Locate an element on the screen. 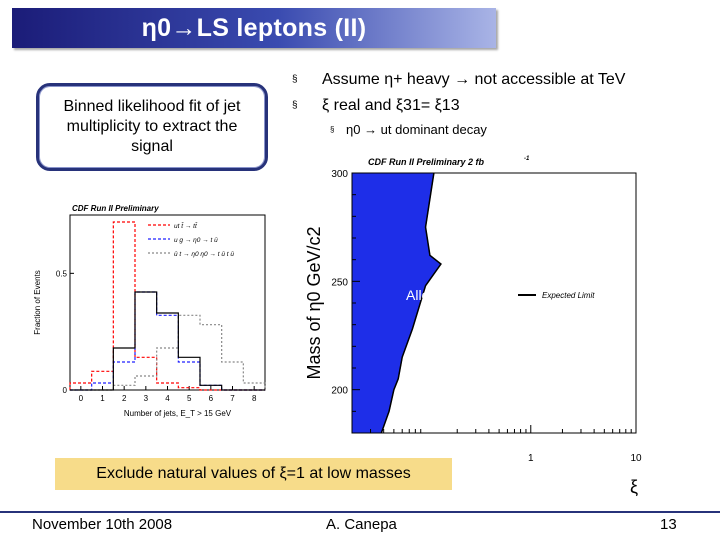  bullet-text: ξ real and ξ31= ξ13 is located at coordinates (391, 105).